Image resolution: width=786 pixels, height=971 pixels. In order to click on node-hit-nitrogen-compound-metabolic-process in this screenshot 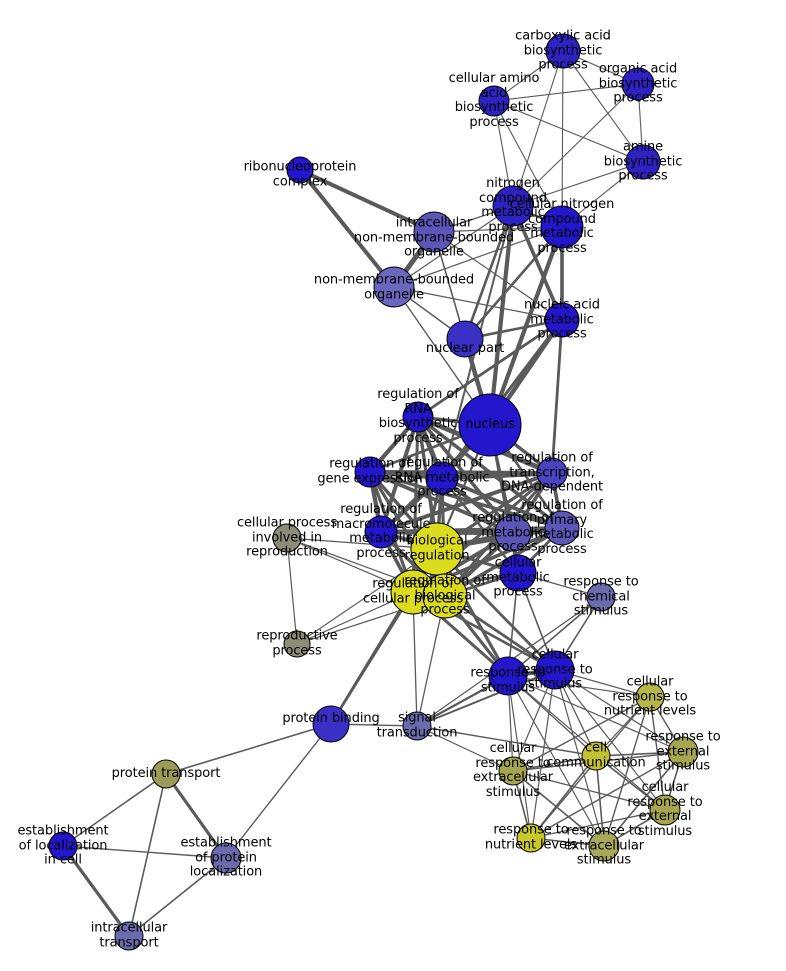, I will do `click(513, 206)`.